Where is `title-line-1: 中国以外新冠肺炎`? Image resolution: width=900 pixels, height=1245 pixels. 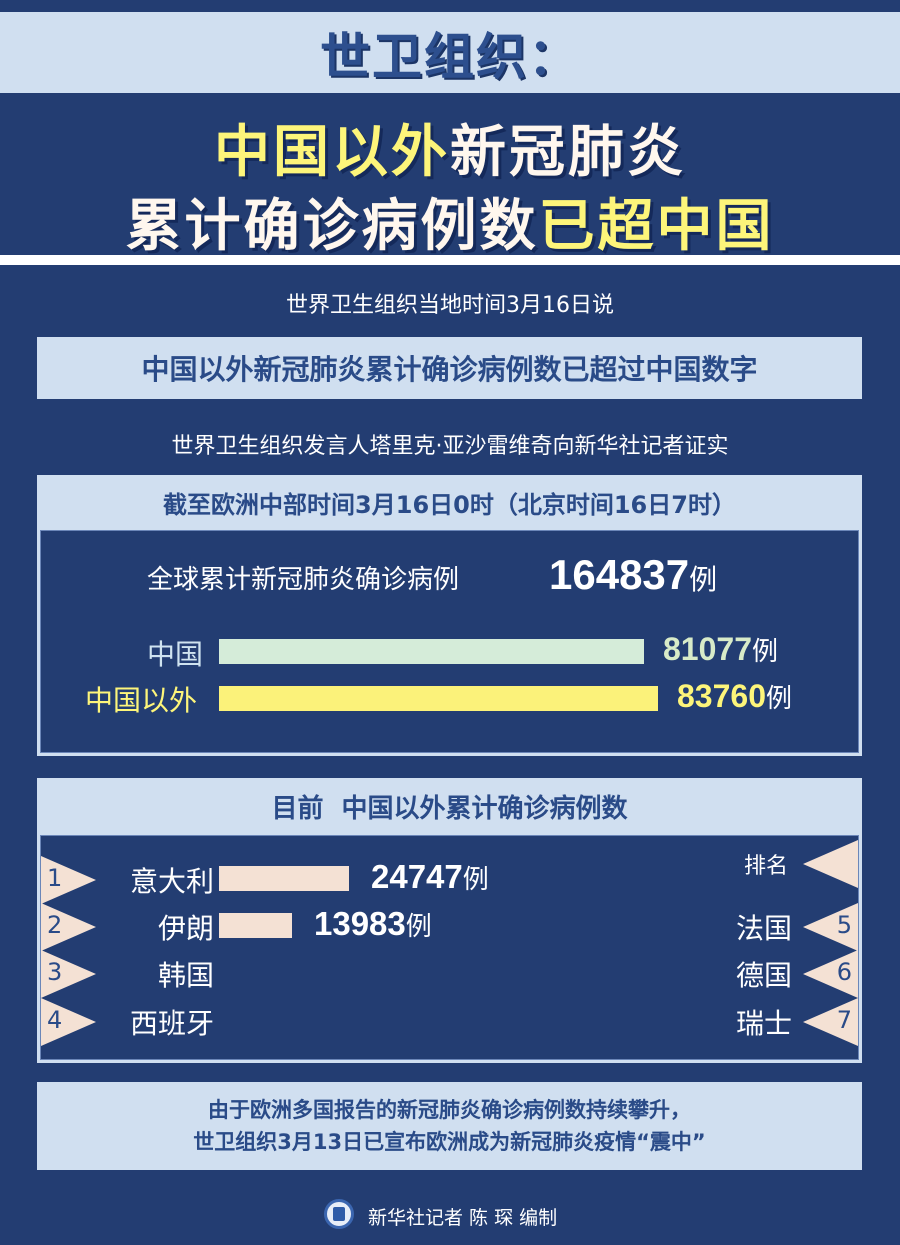 title-line-1: 中国以外新冠肺炎 is located at coordinates (450, 147).